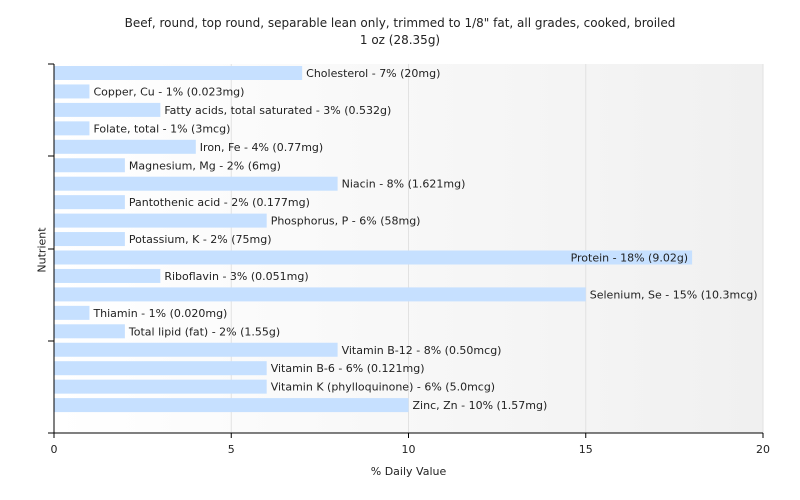 The width and height of the screenshot is (800, 500). What do you see at coordinates (161, 128) in the screenshot?
I see `data-label-4: Folate, total - 1% (3mcg)` at bounding box center [161, 128].